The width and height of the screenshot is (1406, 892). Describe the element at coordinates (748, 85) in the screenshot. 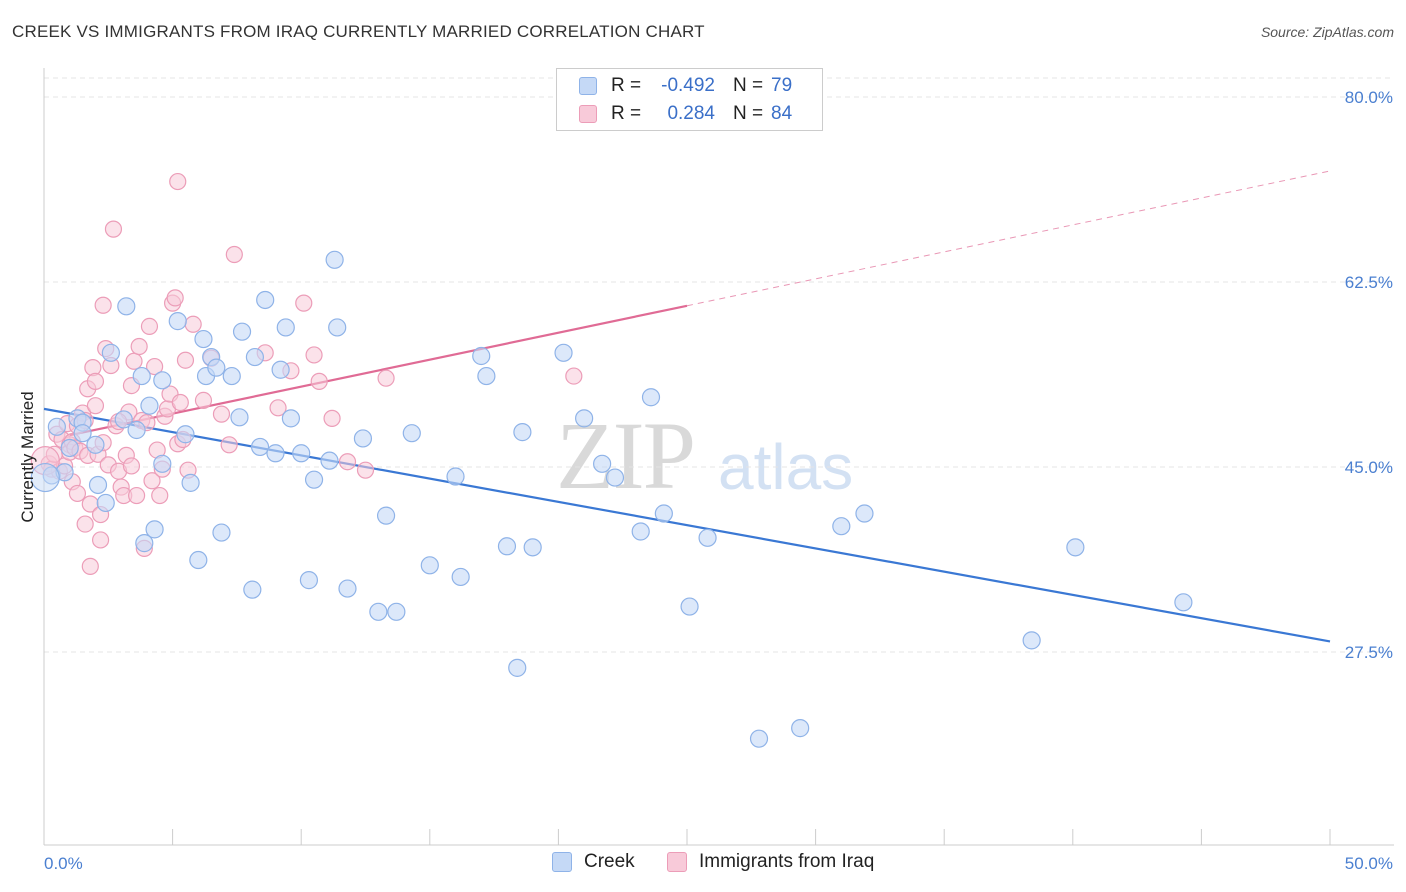

I see `legend-n-label: N =` at that location.